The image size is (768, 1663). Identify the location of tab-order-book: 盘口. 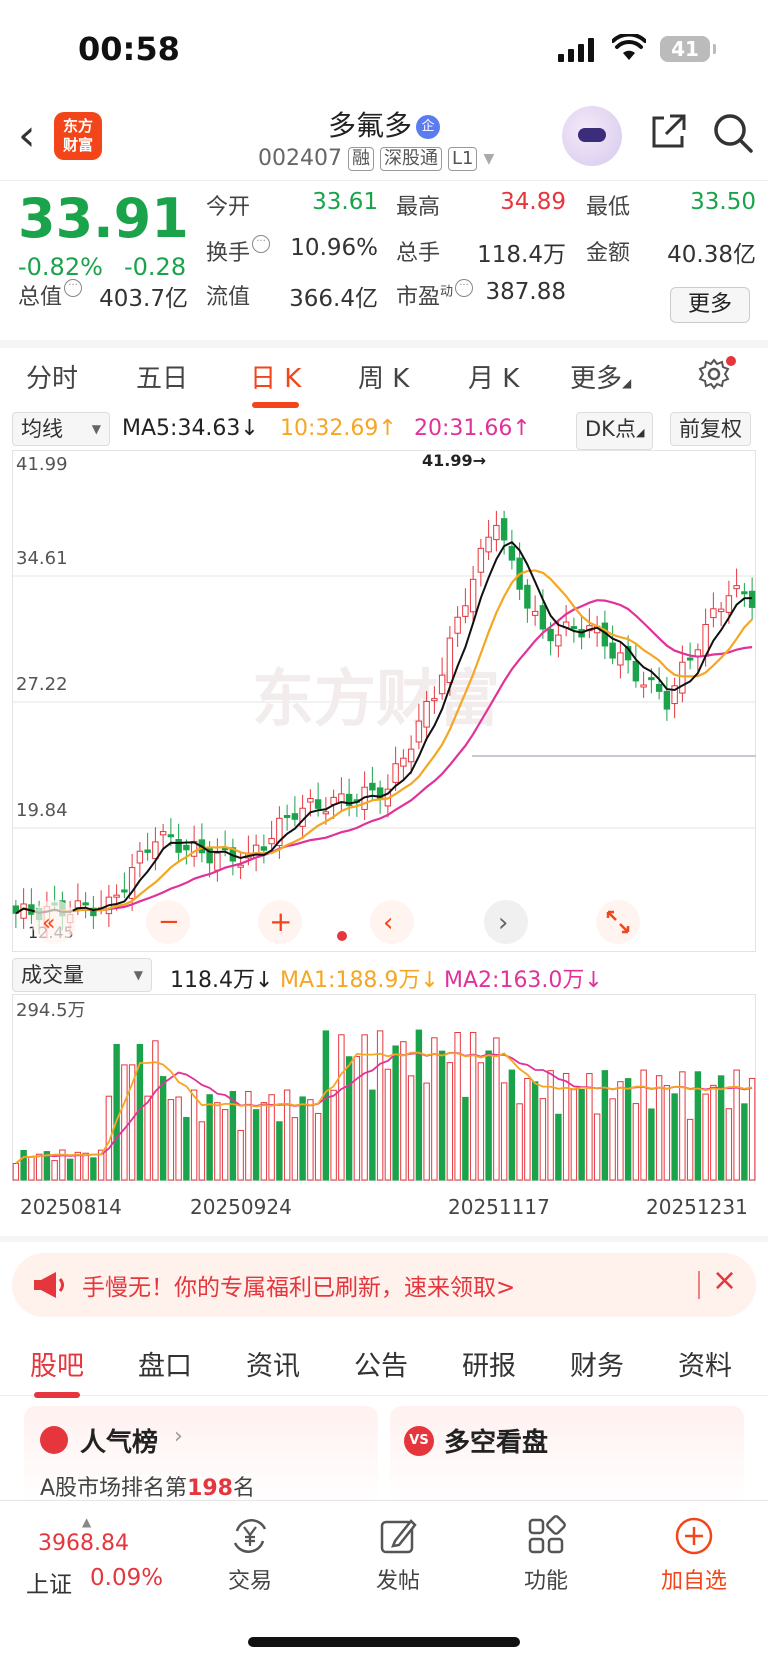
(165, 1366).